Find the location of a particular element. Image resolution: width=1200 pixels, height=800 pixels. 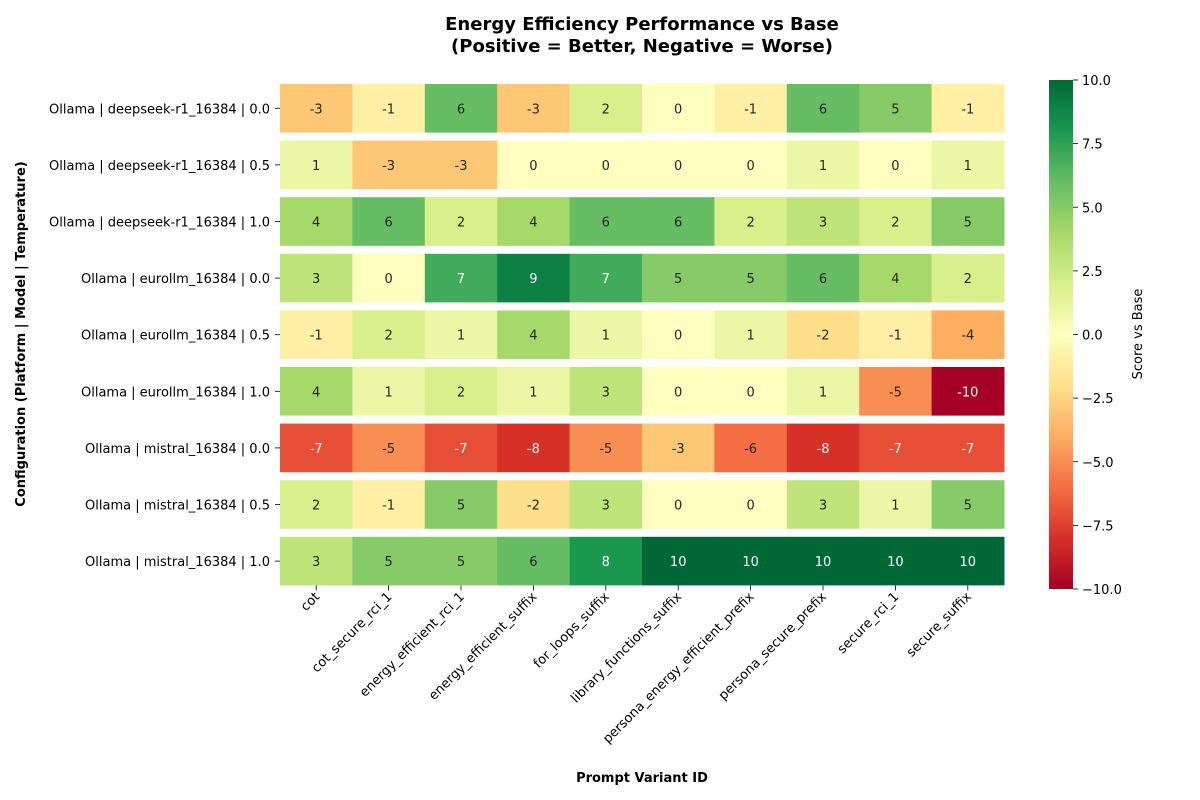

colorbar-label: Score vs Base is located at coordinates (1138, 334).